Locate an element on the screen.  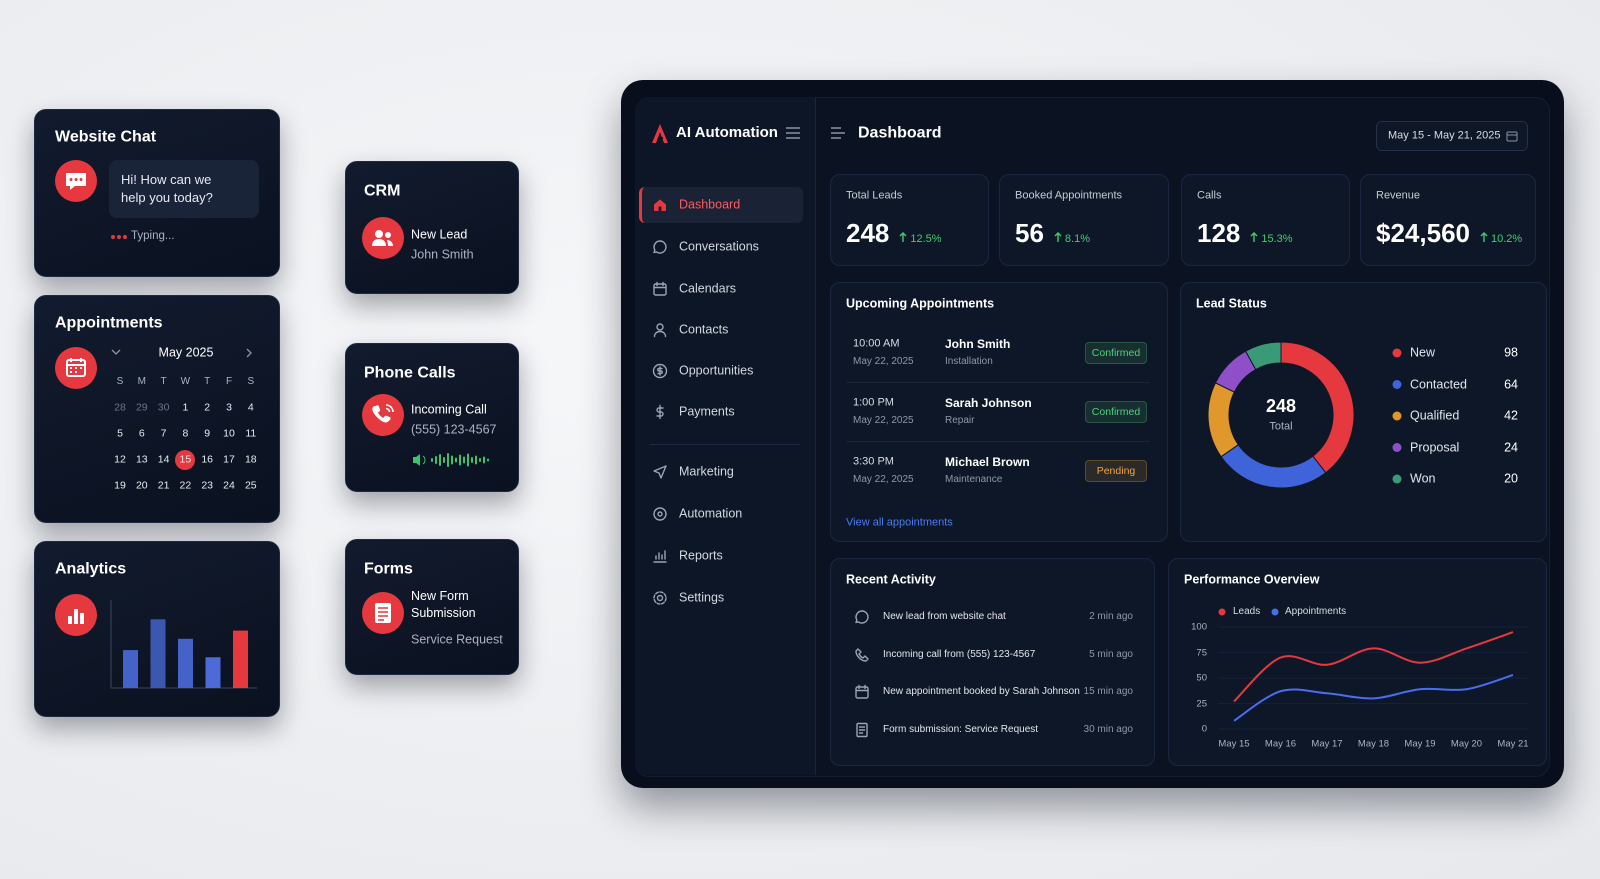
chat-icon-part is located at coordinates (71, 179).